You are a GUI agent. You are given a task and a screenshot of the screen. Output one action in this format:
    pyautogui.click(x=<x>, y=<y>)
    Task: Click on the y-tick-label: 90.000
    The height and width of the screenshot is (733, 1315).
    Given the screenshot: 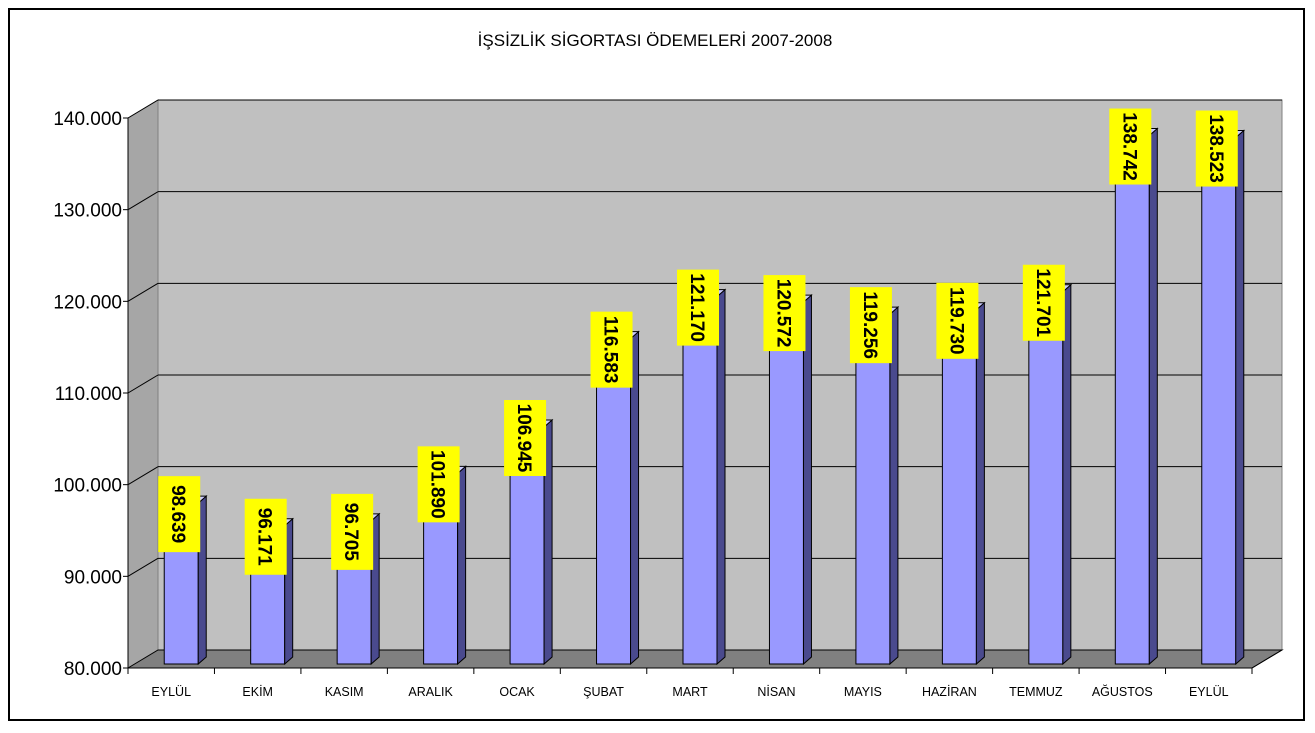 What is the action you would take?
    pyautogui.click(x=93, y=577)
    